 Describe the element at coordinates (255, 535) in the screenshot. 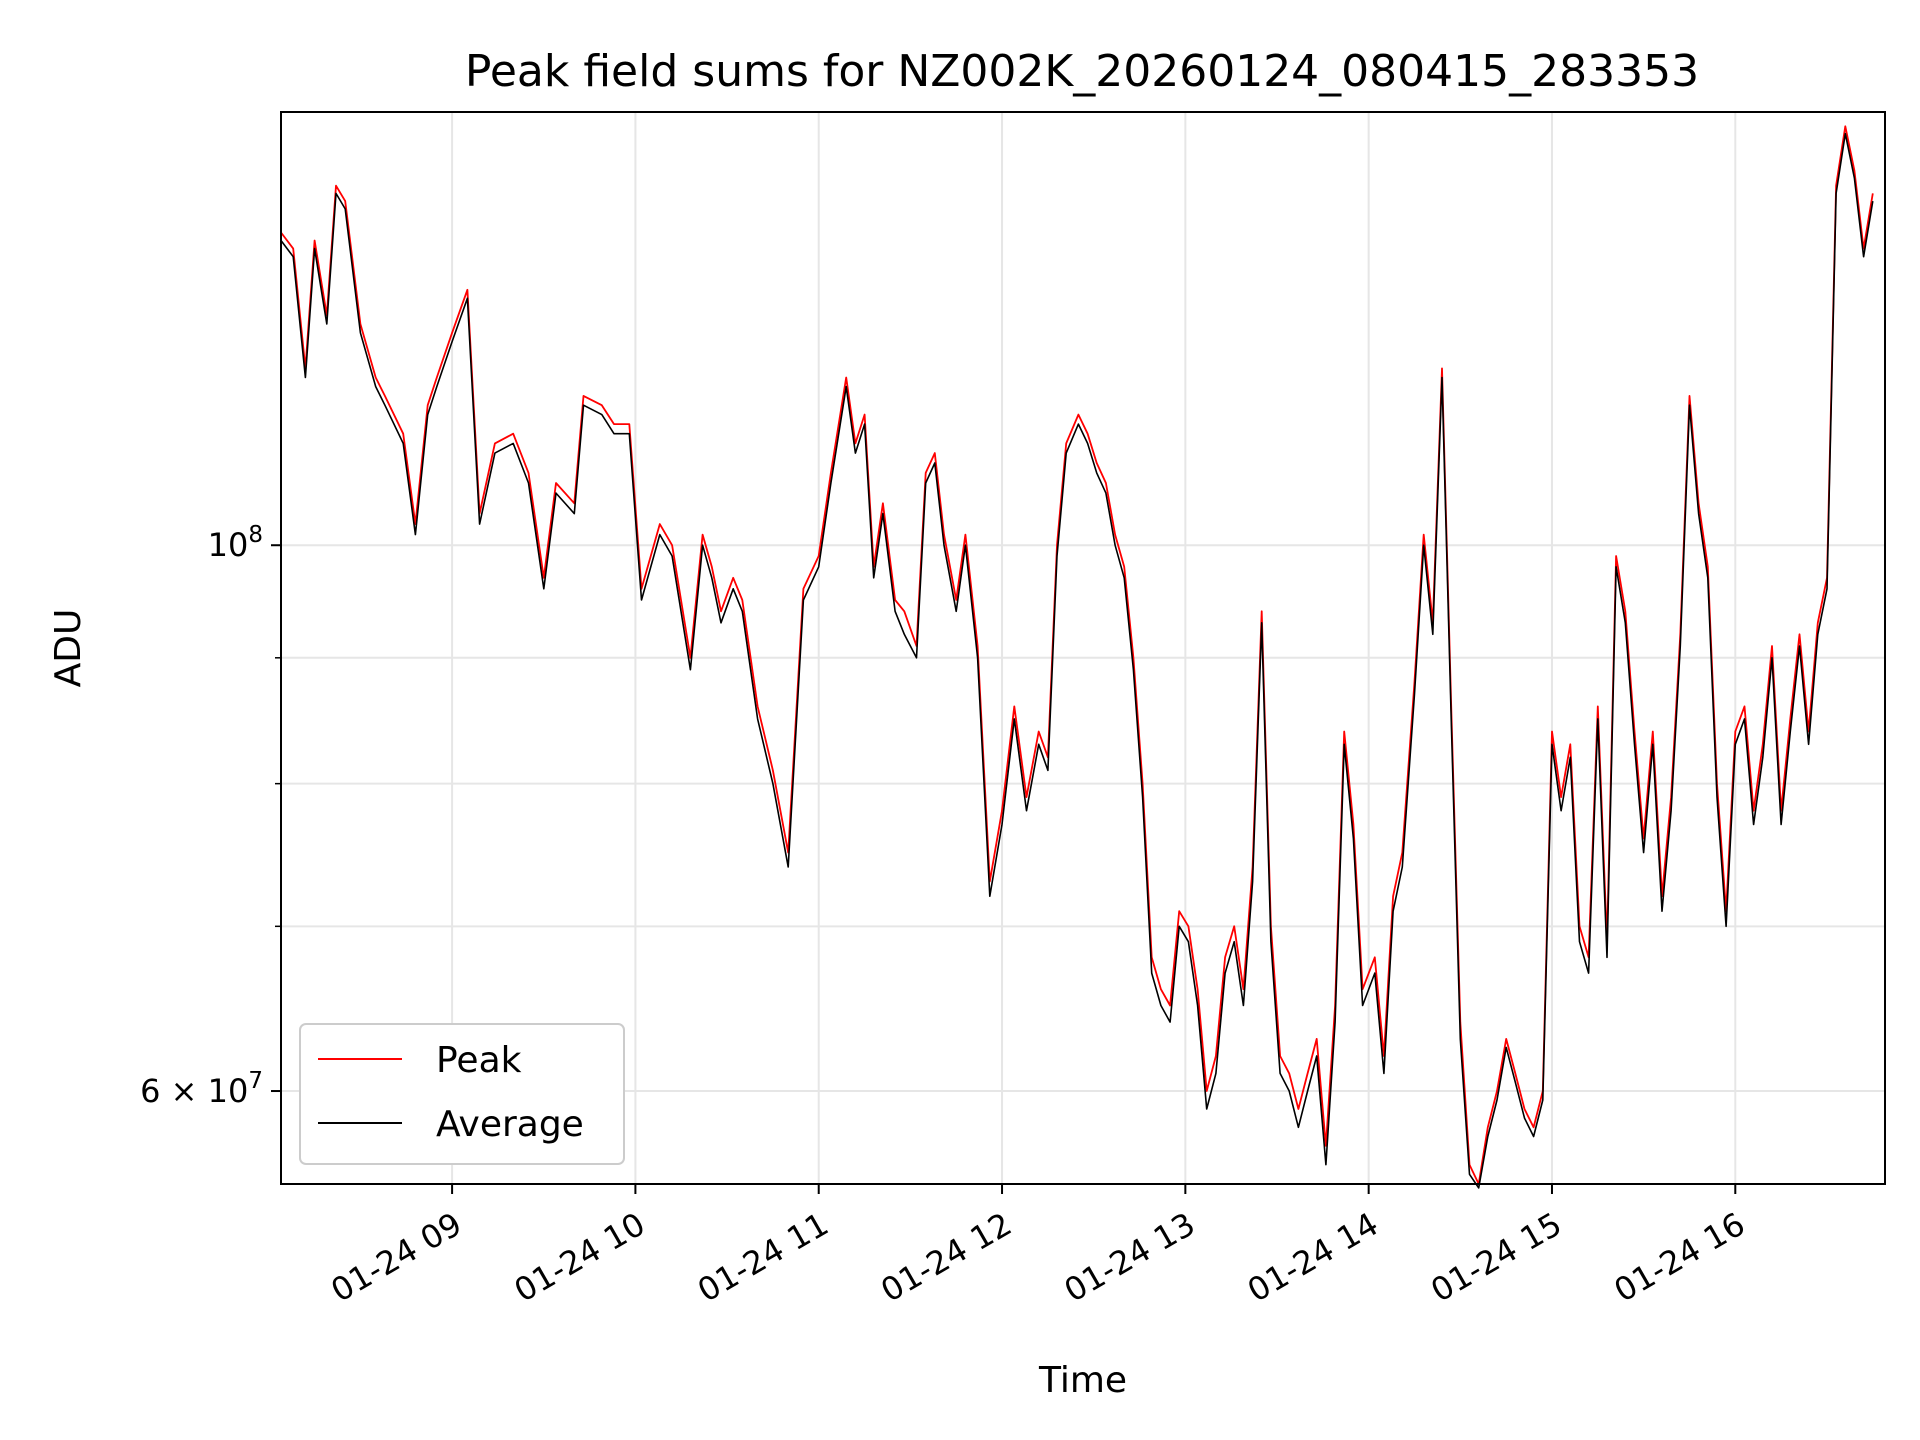

I see `y-tick-exponent: 8` at that location.